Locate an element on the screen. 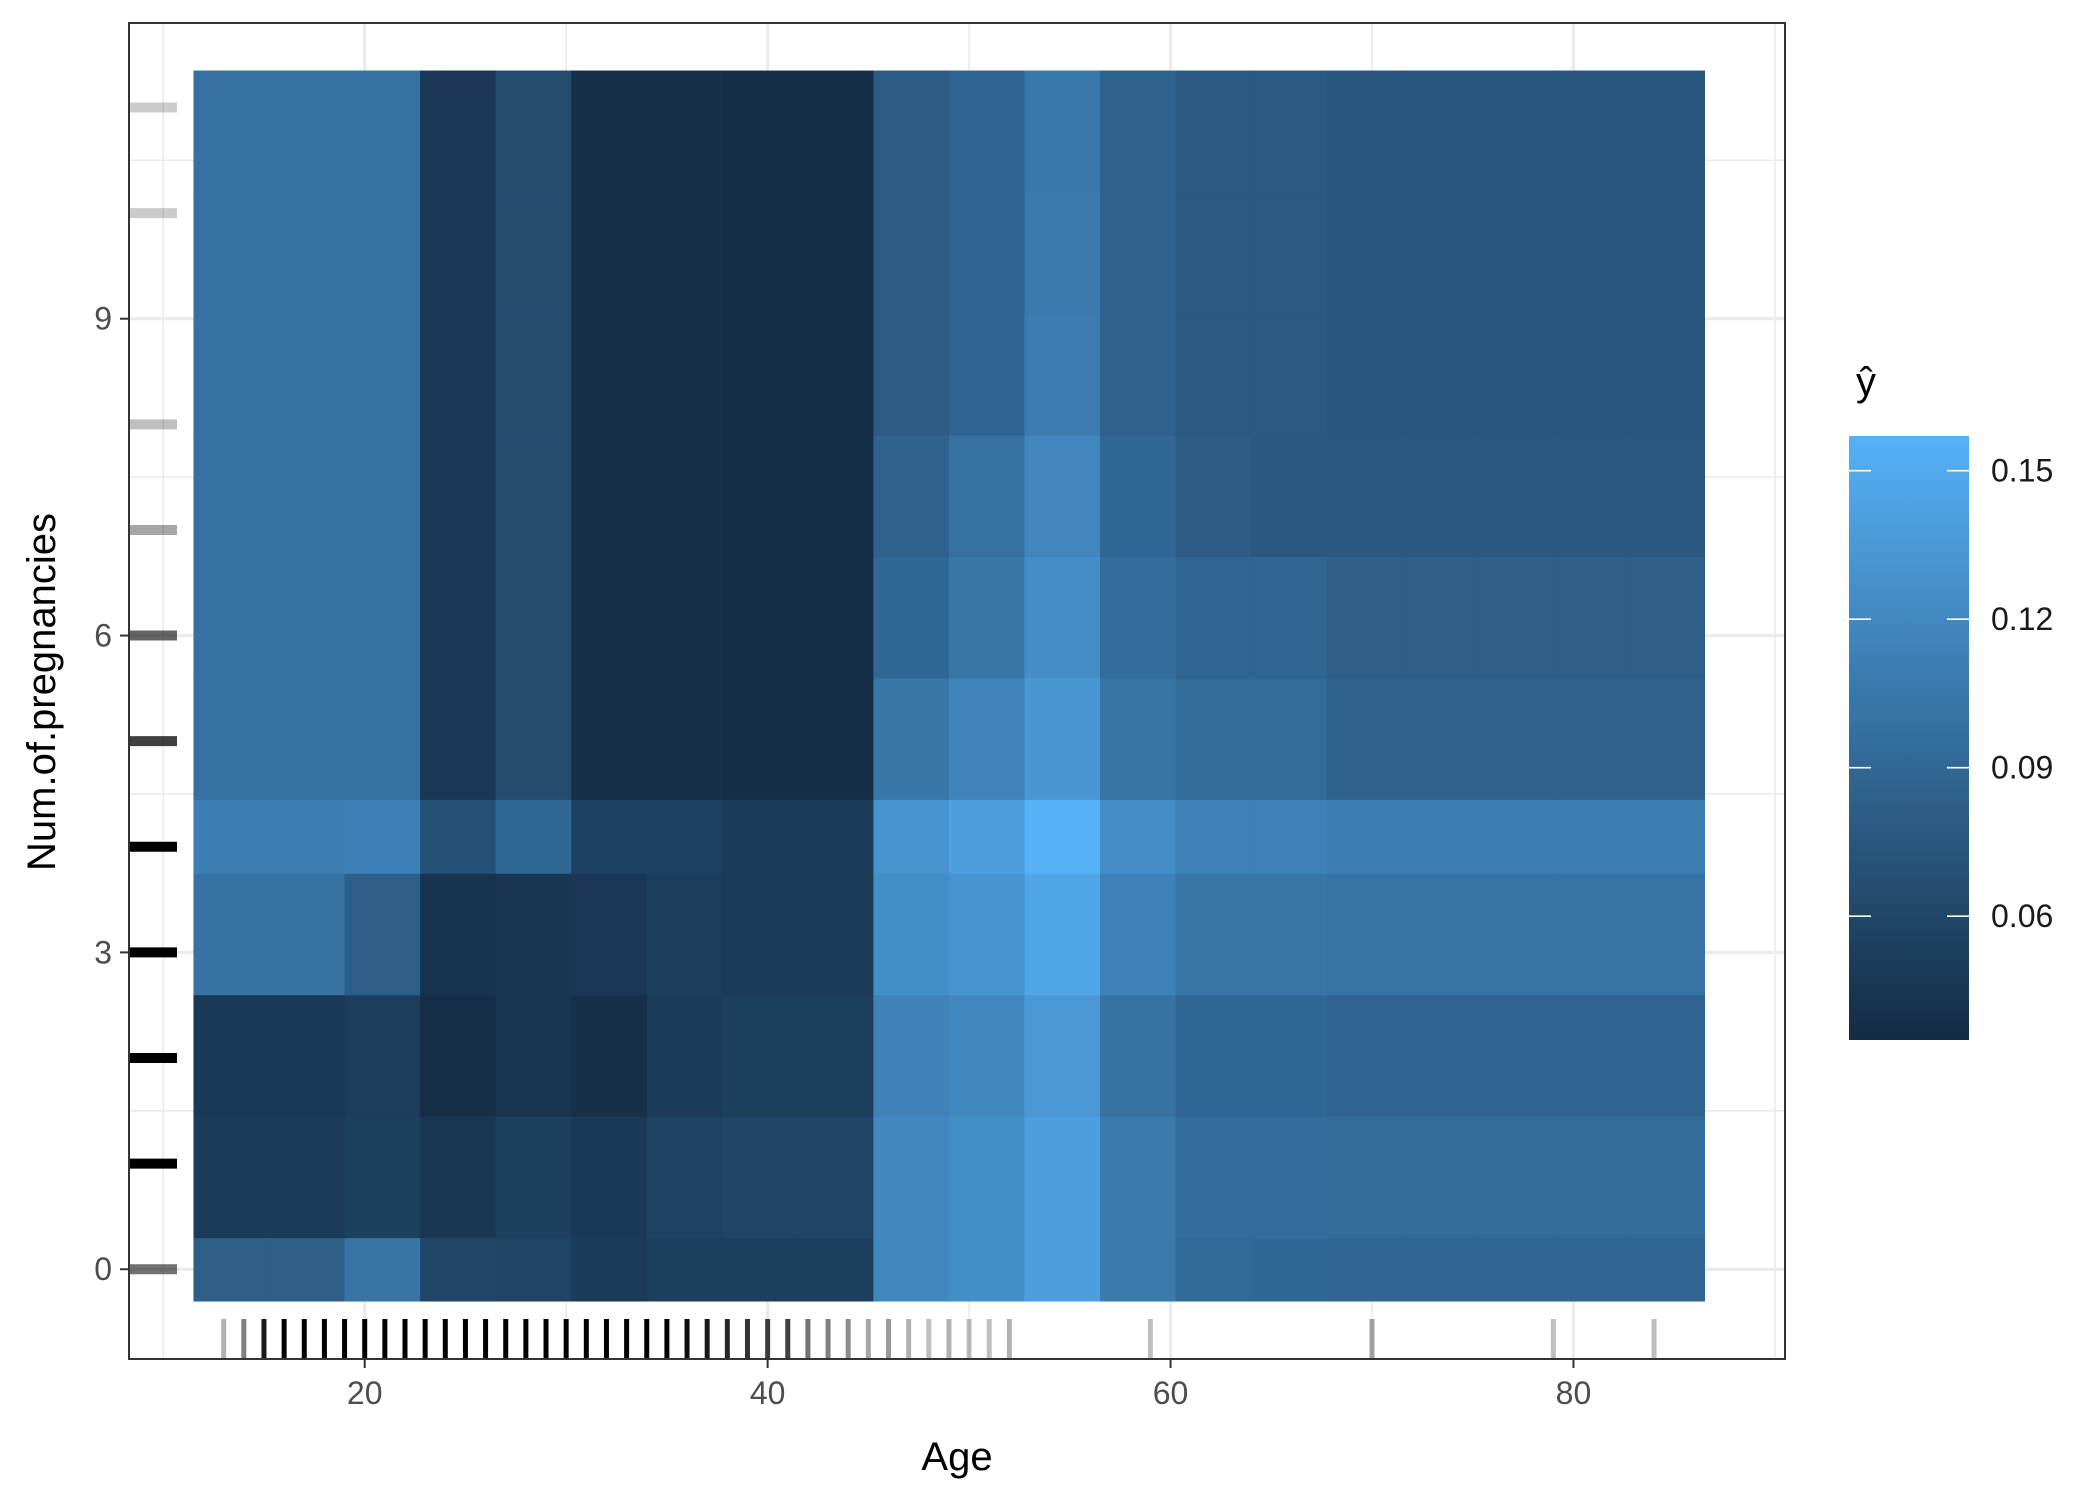 This screenshot has height=1500, width=2100. x-tick-label: 40 is located at coordinates (768, 1393).